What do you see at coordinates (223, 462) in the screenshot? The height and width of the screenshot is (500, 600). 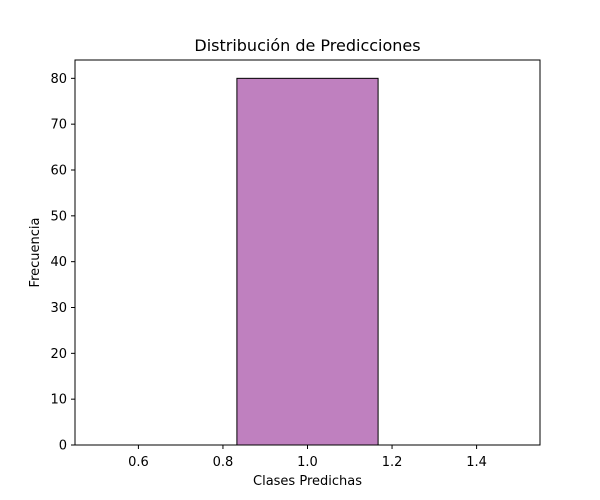 I see `x-tick-label: 0.8` at bounding box center [223, 462].